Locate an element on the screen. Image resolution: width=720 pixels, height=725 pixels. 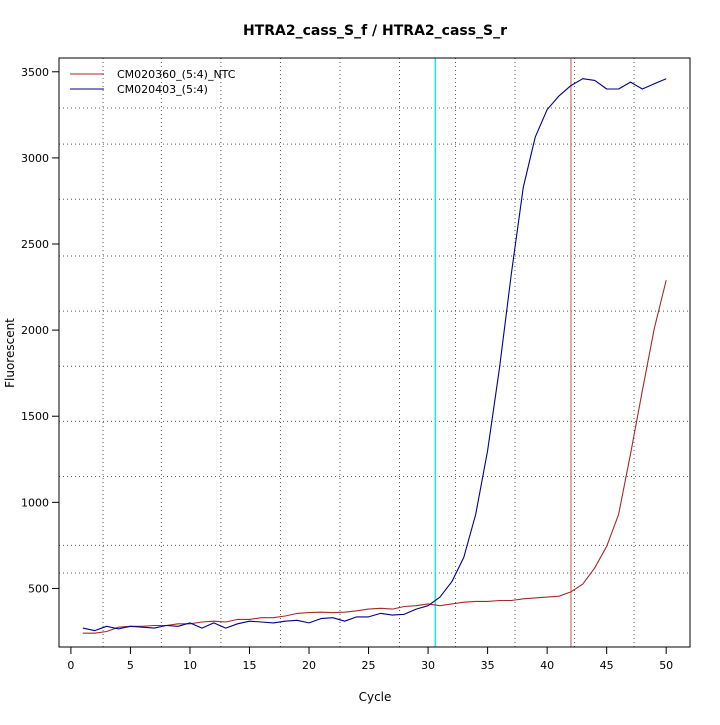
legend-label: CM020360_(5:4)_NTC is located at coordinates (176, 74).